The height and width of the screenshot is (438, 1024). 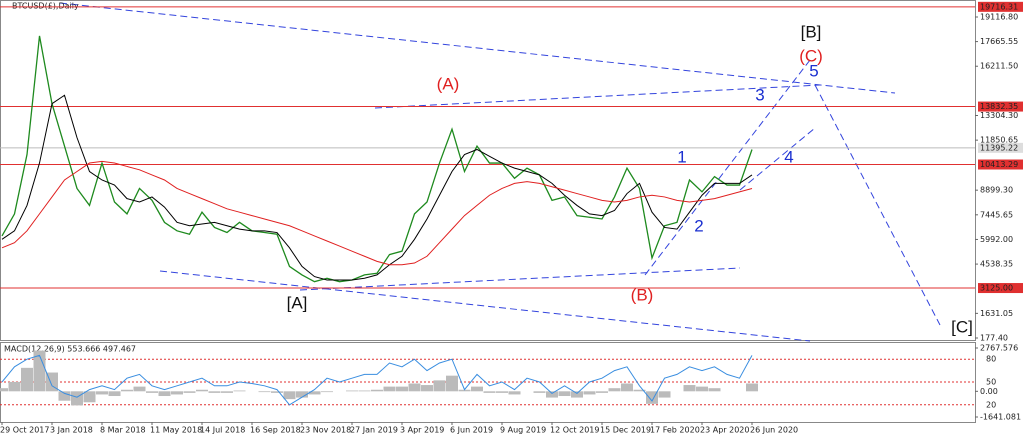 I want to click on wave-label: [C], so click(x=962, y=326).